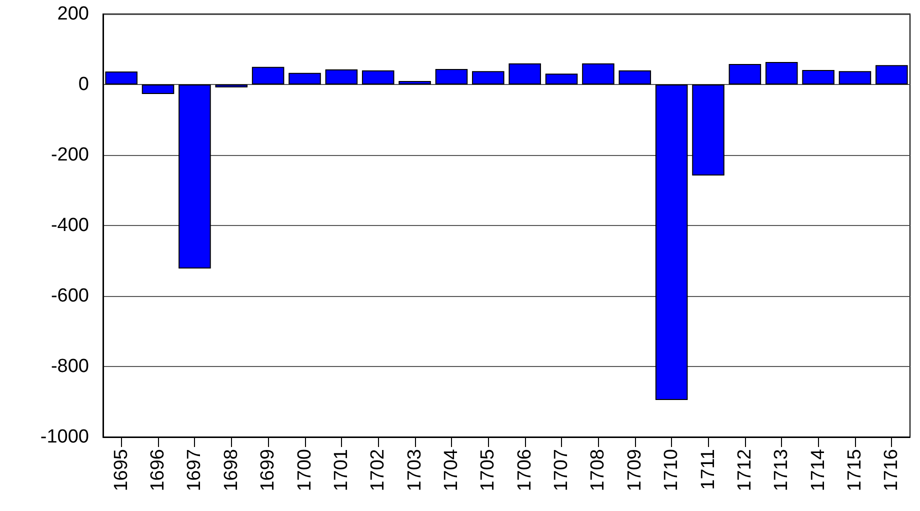  What do you see at coordinates (598, 470) in the screenshot?
I see `x-tick-label: 1708` at bounding box center [598, 470].